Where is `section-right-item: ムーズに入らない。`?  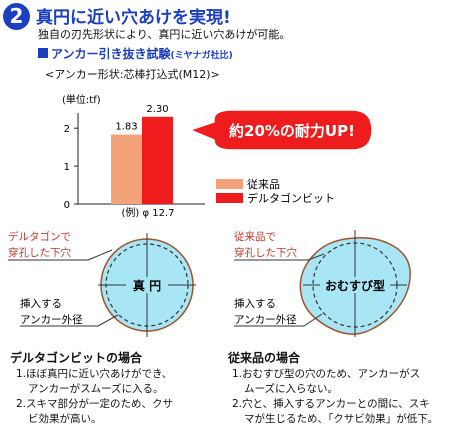
section-right-item: ムーズに入らない。 is located at coordinates (291, 389).